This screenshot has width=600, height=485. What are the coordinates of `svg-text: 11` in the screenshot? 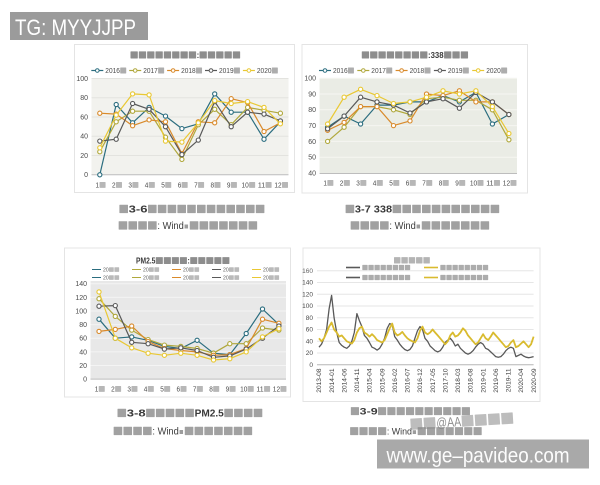 It's located at (489, 184).